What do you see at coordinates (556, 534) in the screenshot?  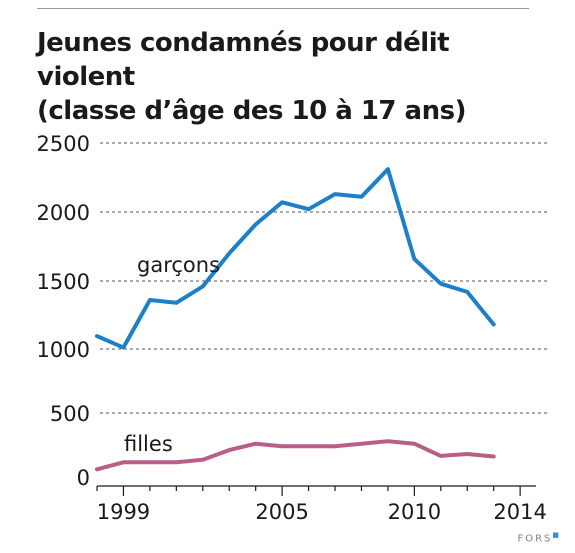 I see `source-mark-icon: ■` at bounding box center [556, 534].